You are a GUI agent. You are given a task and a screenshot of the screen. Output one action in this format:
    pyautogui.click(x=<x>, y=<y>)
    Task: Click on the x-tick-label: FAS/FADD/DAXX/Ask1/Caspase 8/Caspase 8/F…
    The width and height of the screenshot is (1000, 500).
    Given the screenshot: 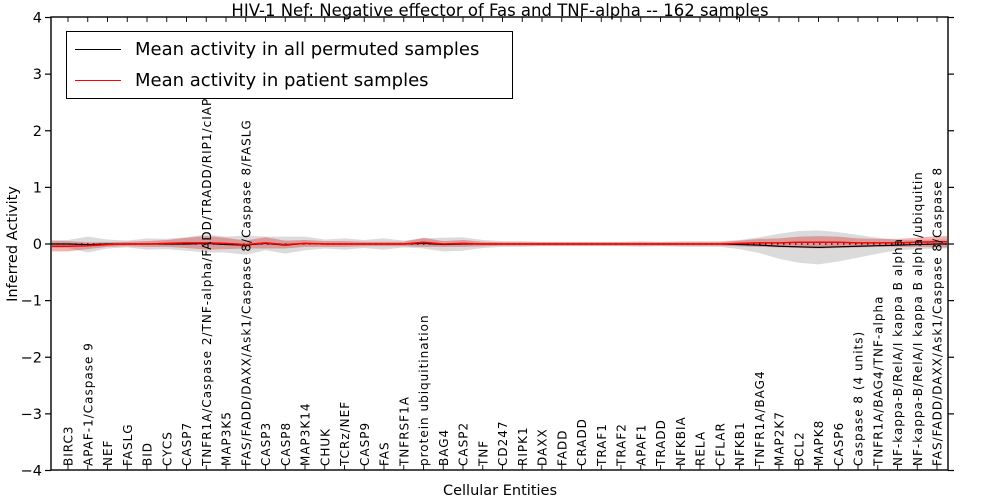 What is the action you would take?
    pyautogui.click(x=246, y=292)
    